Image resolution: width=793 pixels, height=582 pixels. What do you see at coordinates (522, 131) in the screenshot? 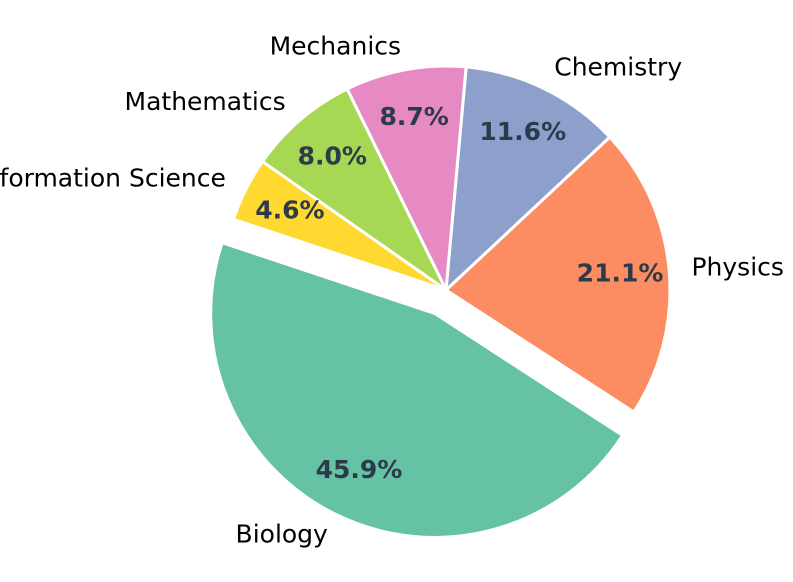
I see `slice-percent-chemistry: 11.6%` at bounding box center [522, 131].